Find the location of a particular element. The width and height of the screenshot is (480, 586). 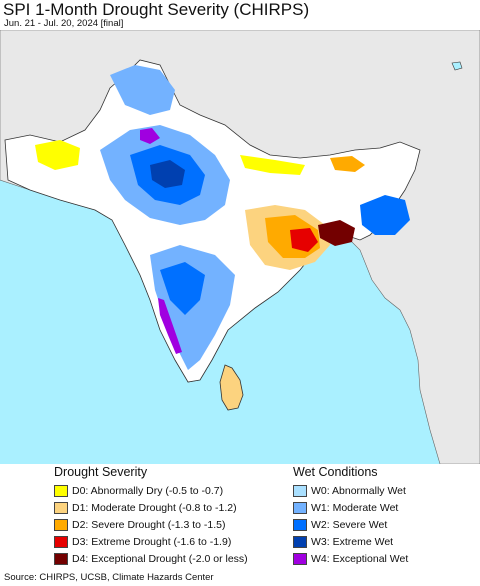

legend-label-w2: W2: Severe Wet is located at coordinates (349, 525).